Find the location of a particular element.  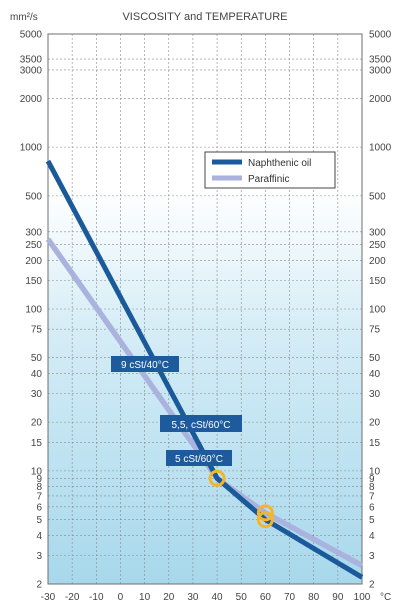

legend-box is located at coordinates (270, 170).